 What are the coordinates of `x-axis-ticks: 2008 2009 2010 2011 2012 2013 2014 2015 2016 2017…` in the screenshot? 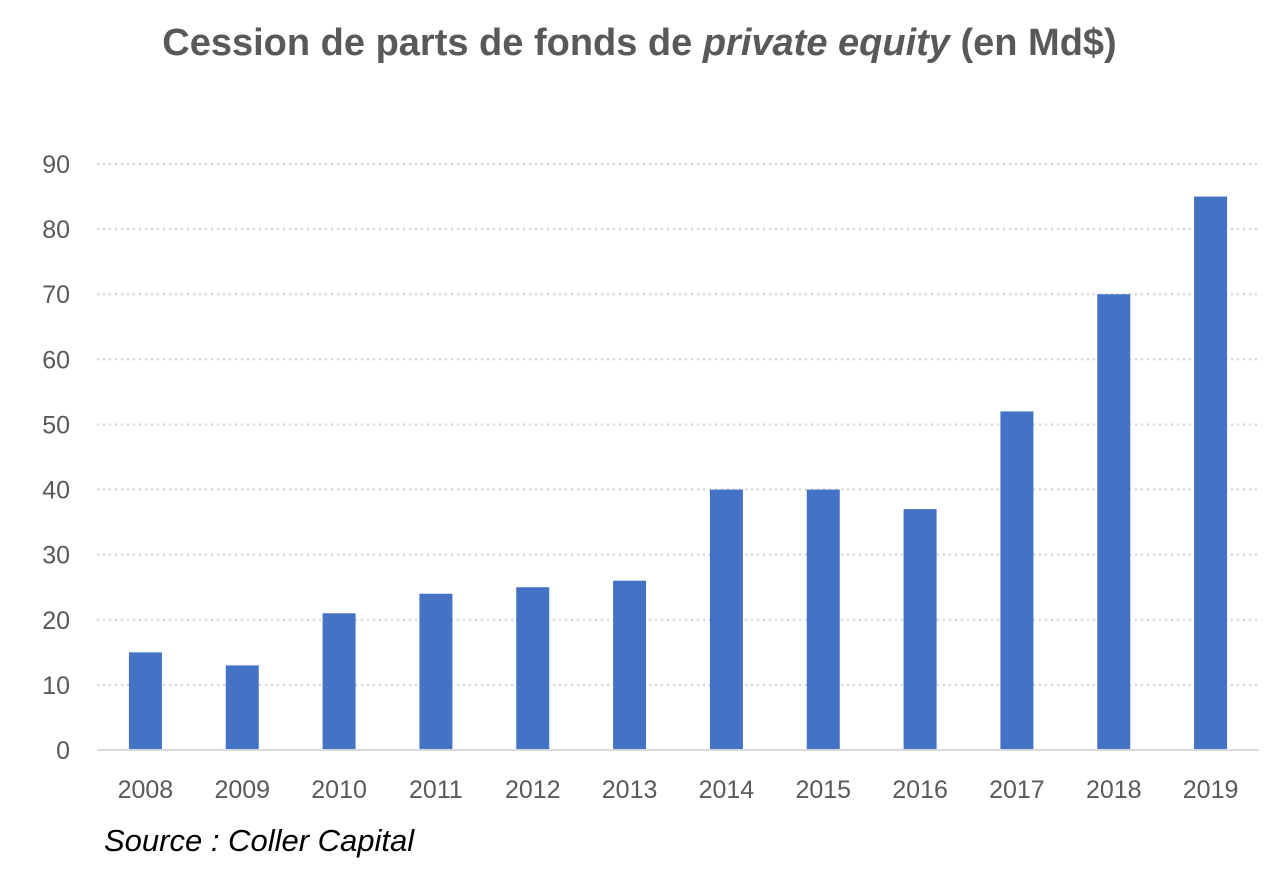 It's located at (678, 790).